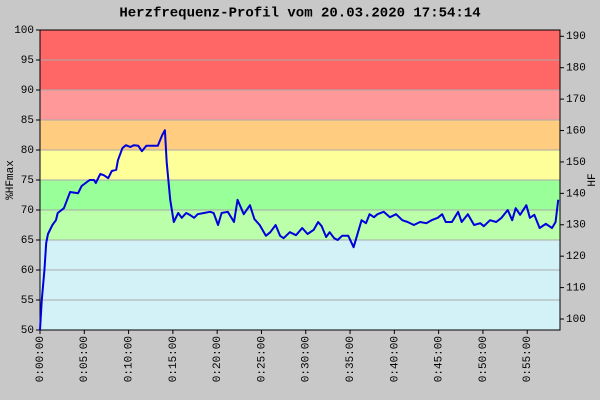 This screenshot has height=400, width=600. I want to click on y-tick-label: 90, so click(27, 91).